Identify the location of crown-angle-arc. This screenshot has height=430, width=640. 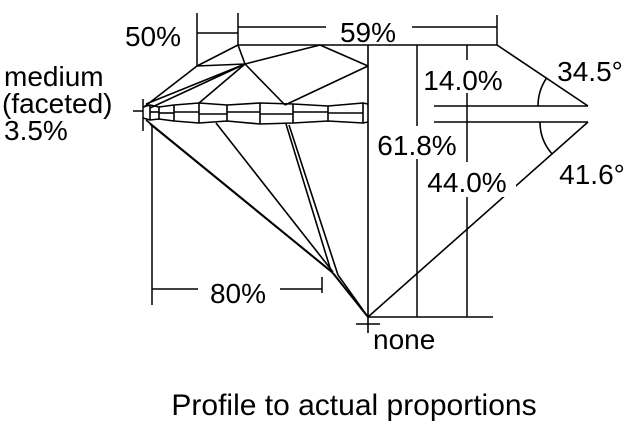
(542, 92).